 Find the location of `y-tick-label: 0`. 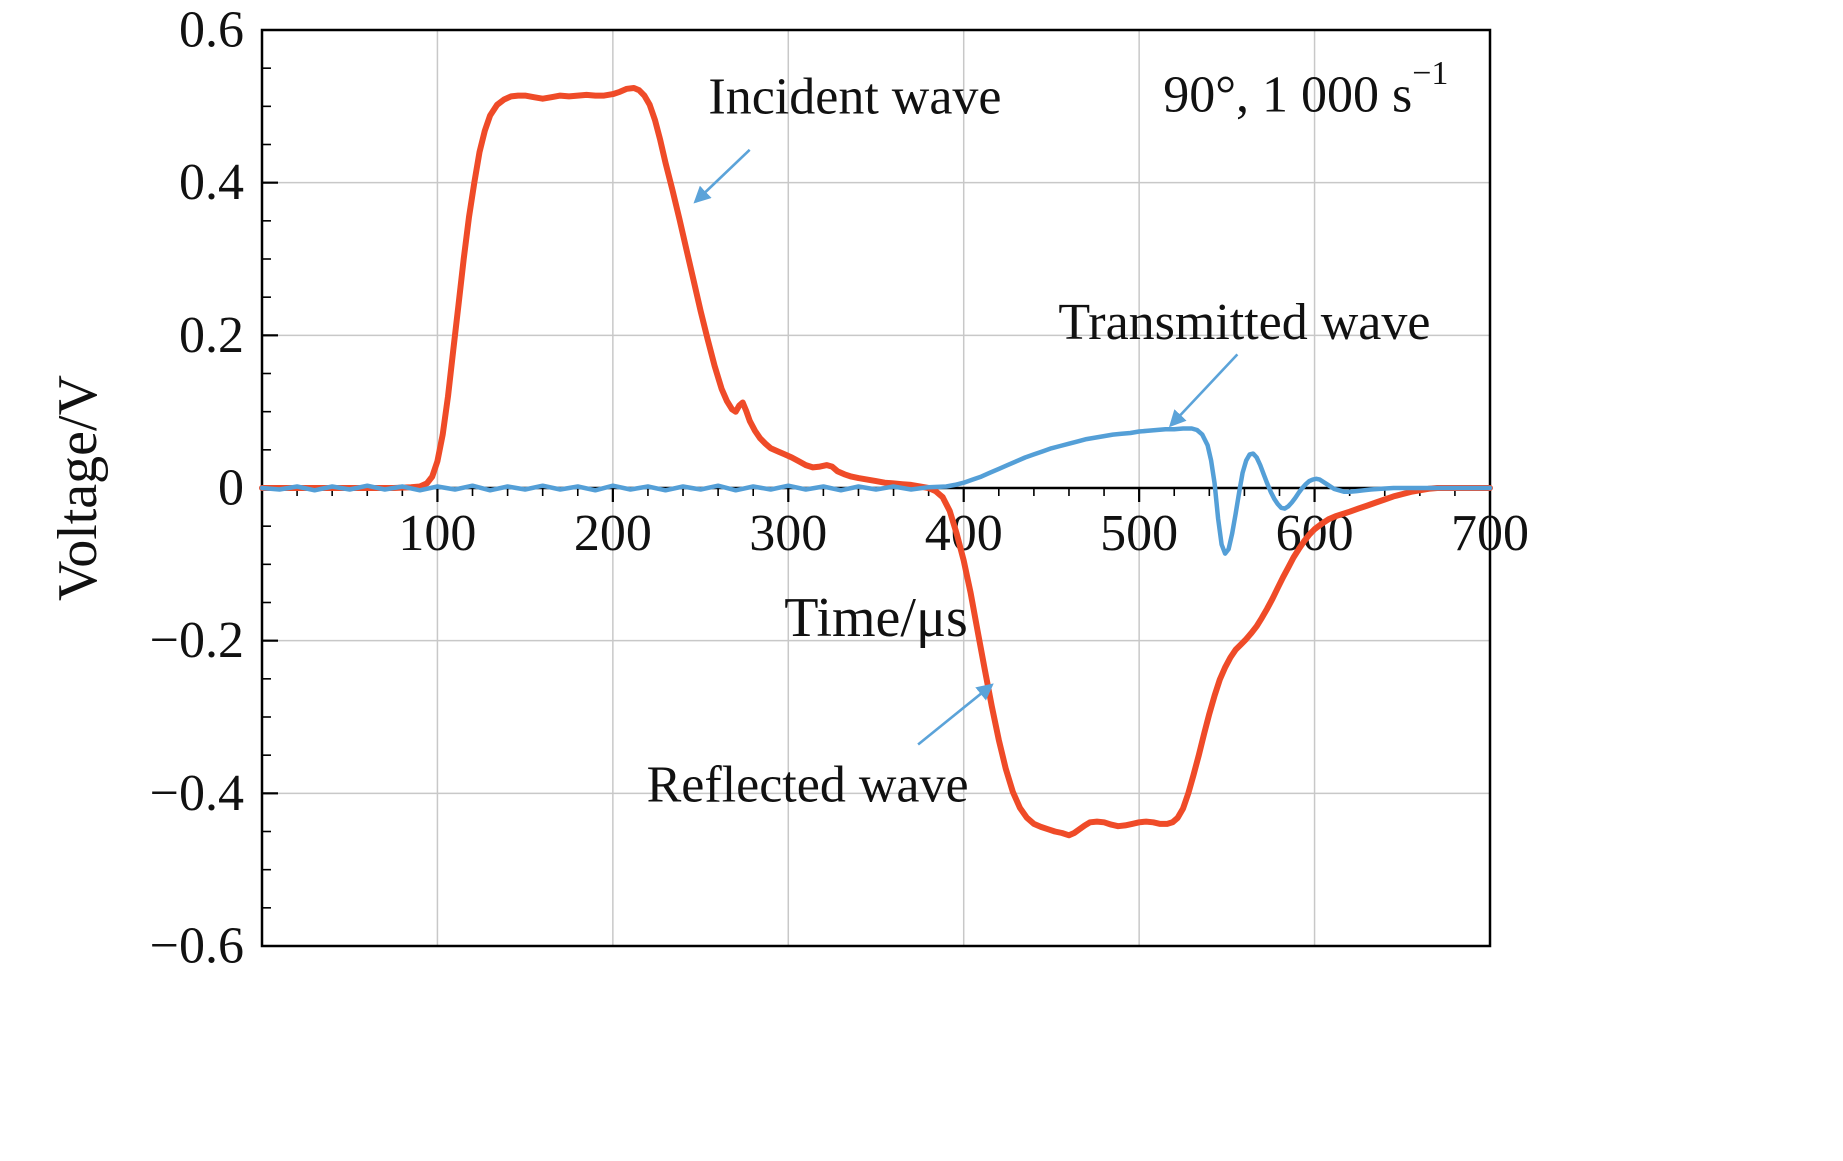

y-tick-label: 0 is located at coordinates (231, 488).